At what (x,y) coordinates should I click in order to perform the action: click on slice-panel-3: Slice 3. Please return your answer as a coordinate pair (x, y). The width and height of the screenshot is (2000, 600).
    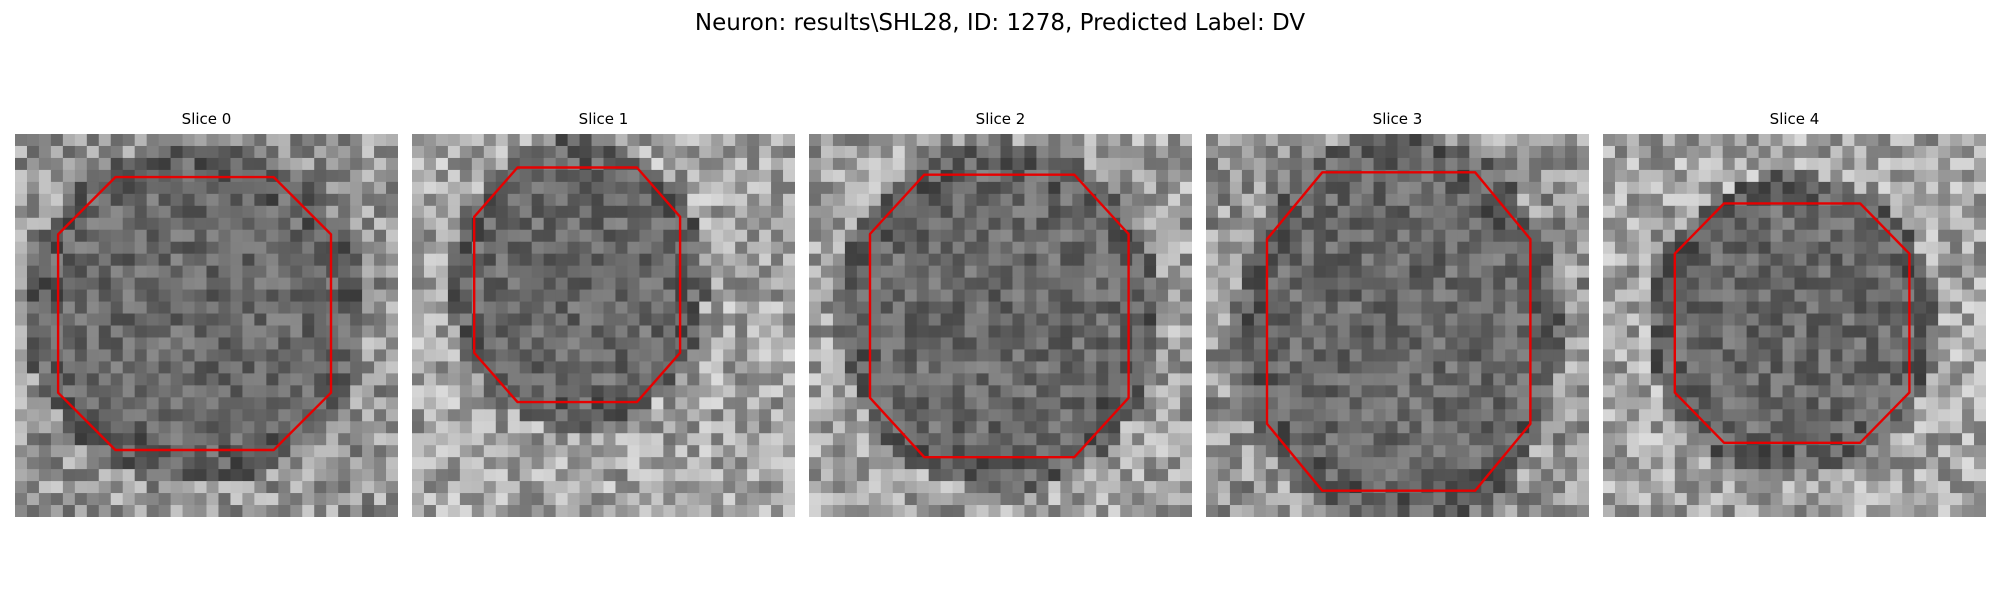
    Looking at the image, I should click on (1397, 313).